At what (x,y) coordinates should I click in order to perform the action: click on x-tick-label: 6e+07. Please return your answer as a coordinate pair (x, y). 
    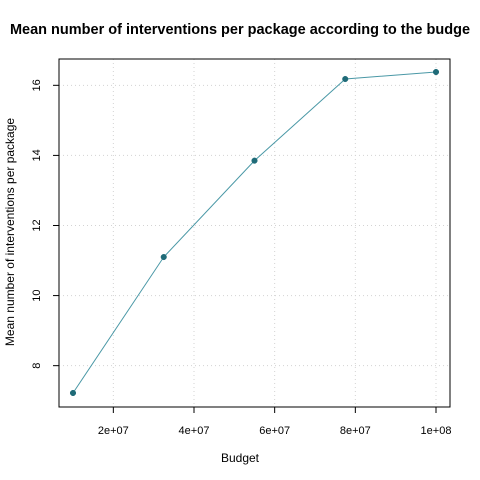
    Looking at the image, I should click on (274, 431).